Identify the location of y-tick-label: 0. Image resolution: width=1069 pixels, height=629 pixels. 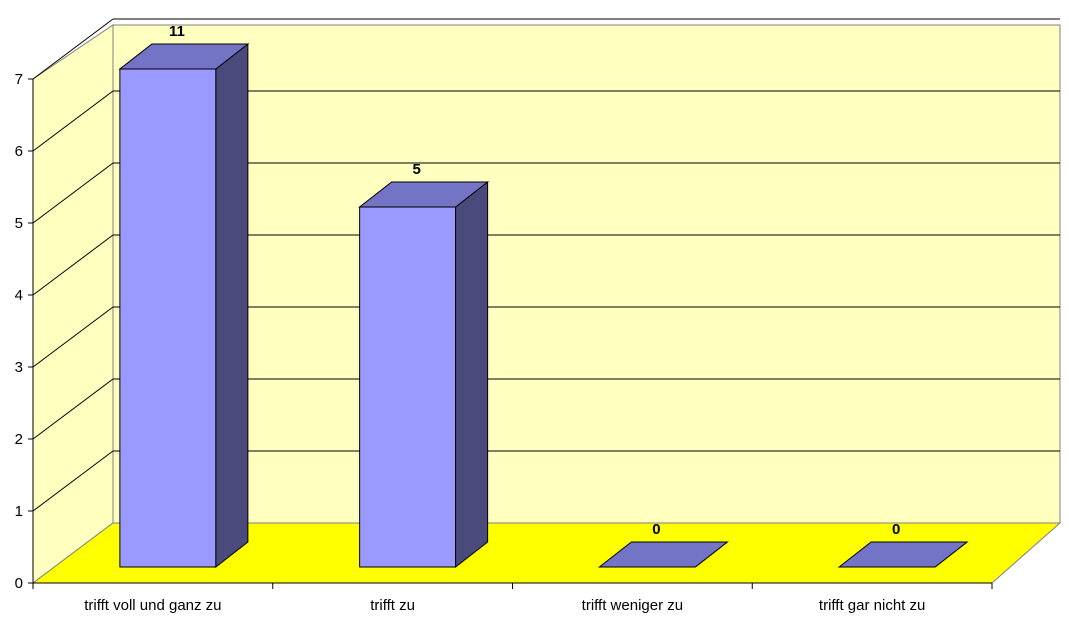
(19, 583).